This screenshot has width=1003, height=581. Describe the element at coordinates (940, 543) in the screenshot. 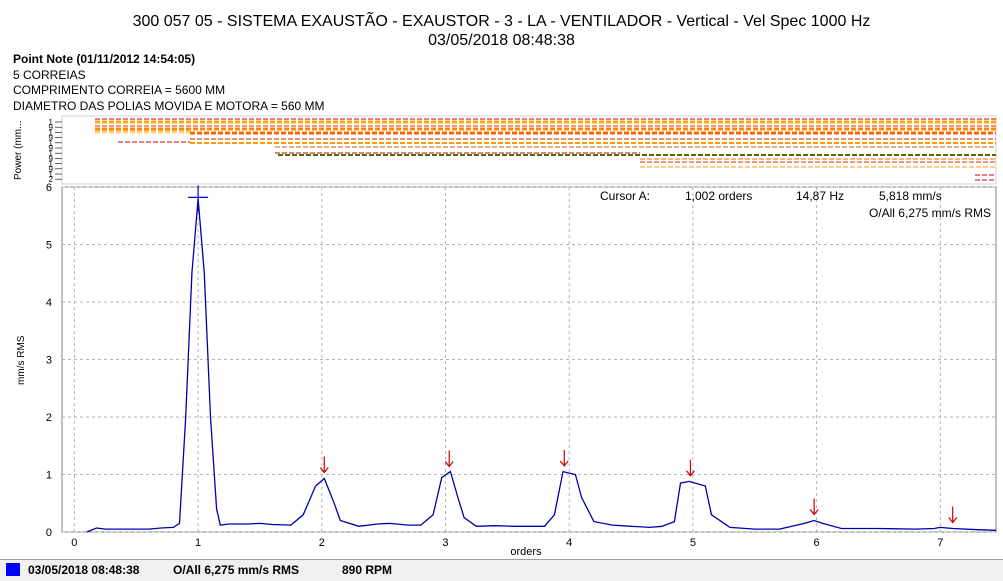

I see `x-tick-label: 7` at that location.